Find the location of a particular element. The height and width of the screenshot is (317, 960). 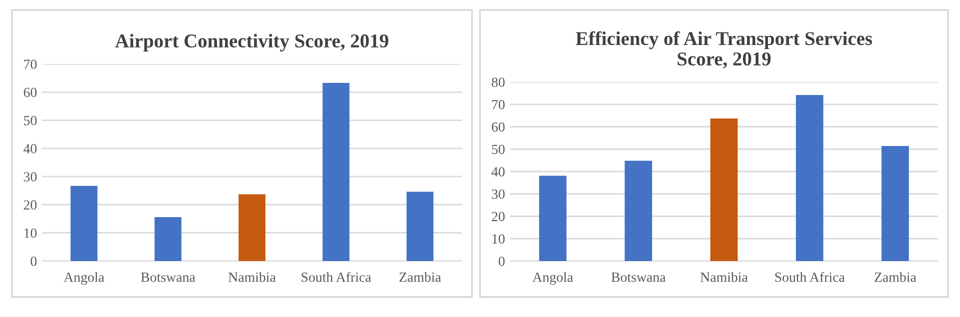

chart-title: Airport Connectivity Score, 2019 is located at coordinates (251, 43).